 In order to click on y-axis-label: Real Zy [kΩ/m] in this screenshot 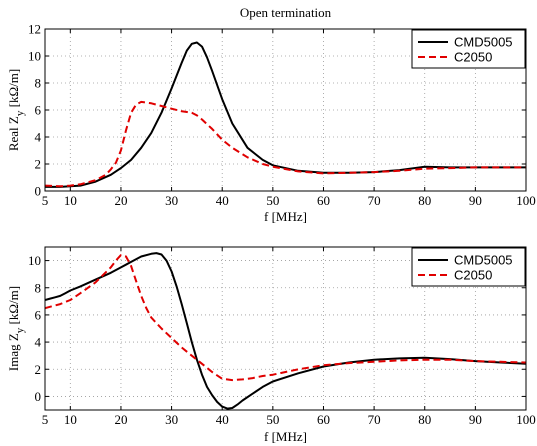, I will do `click(16, 110)`.